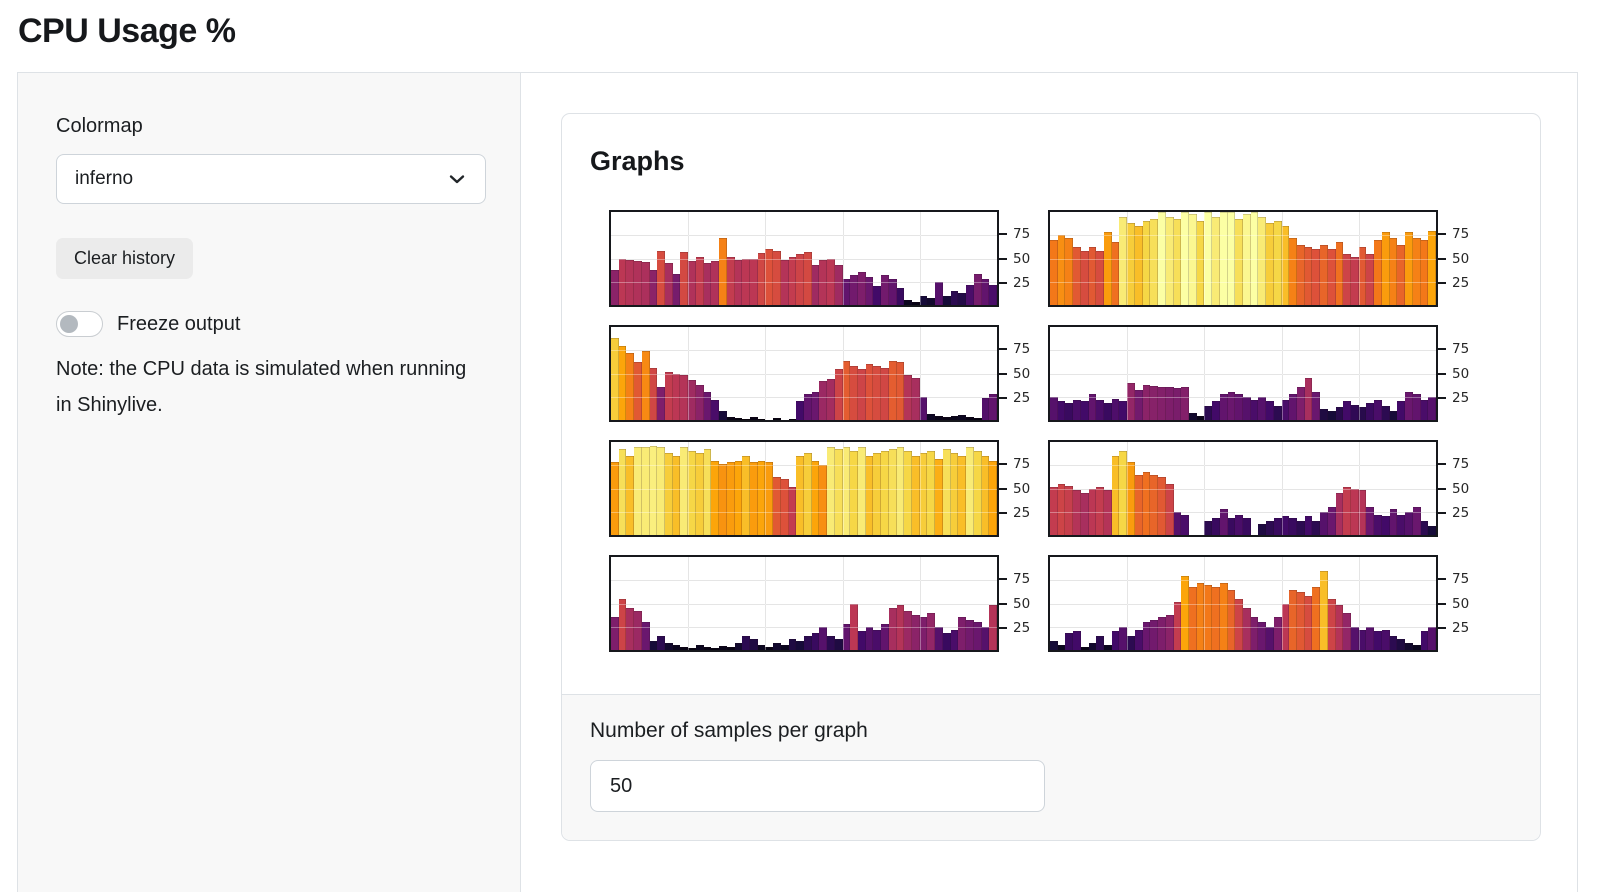  What do you see at coordinates (1022, 258) in the screenshot?
I see `y-tick-label: 50` at bounding box center [1022, 258].